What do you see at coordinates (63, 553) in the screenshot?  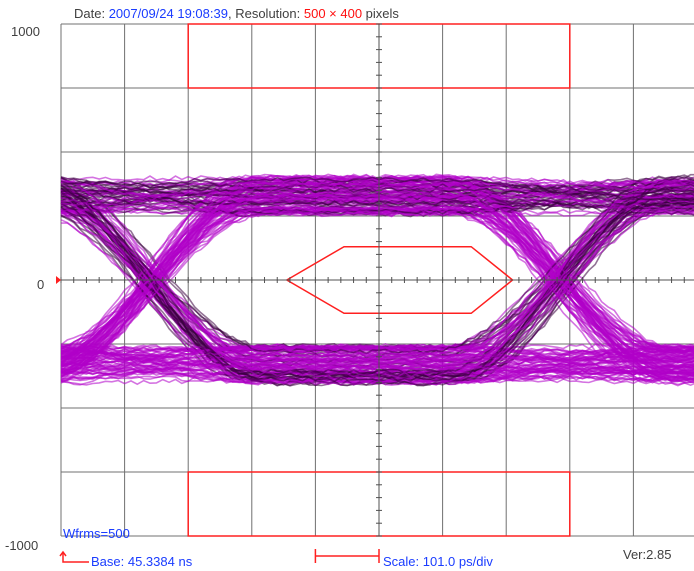 I see `timebase-arrow` at bounding box center [63, 553].